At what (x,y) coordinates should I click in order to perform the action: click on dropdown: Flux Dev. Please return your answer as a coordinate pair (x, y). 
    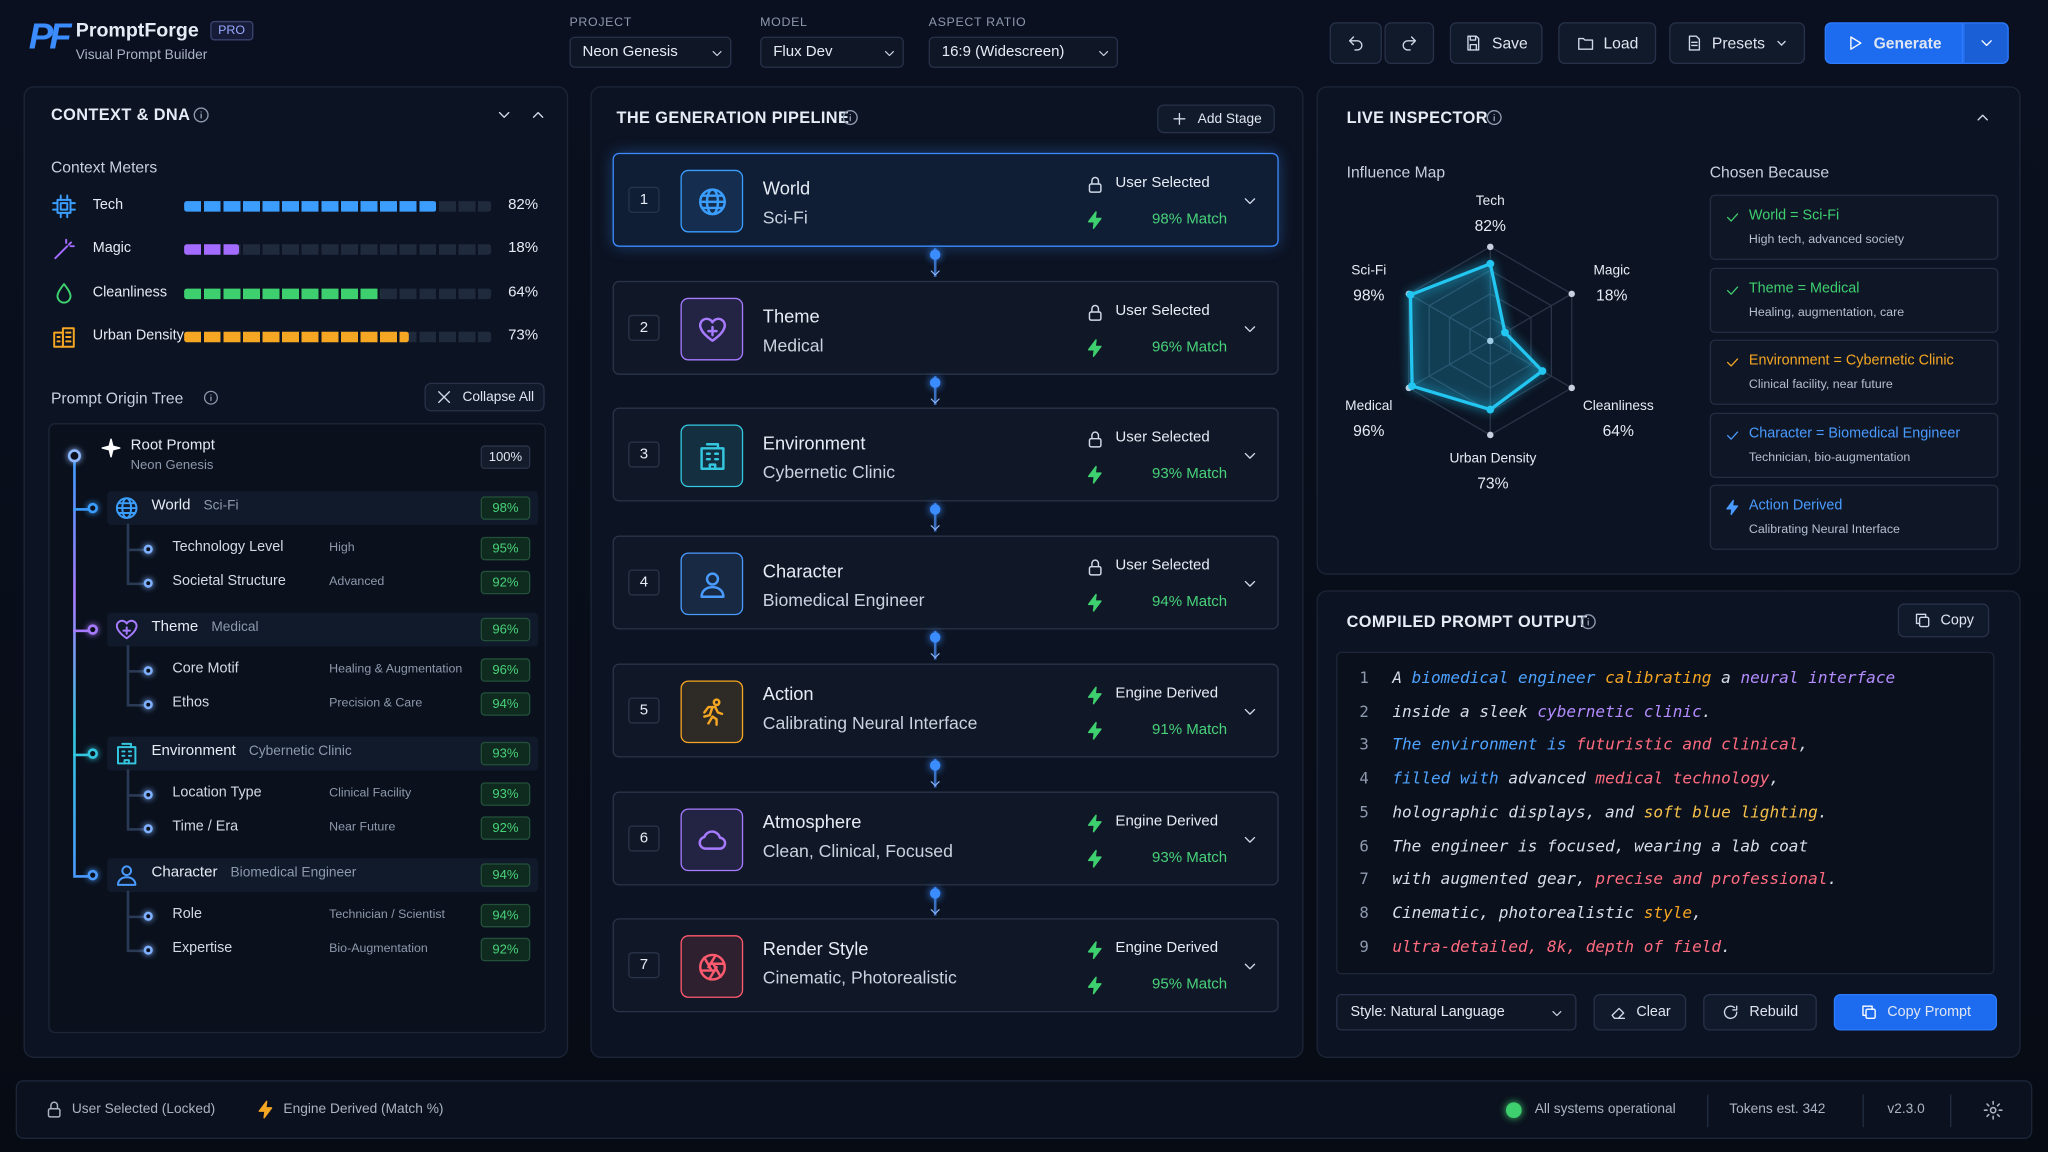
    Looking at the image, I should click on (832, 52).